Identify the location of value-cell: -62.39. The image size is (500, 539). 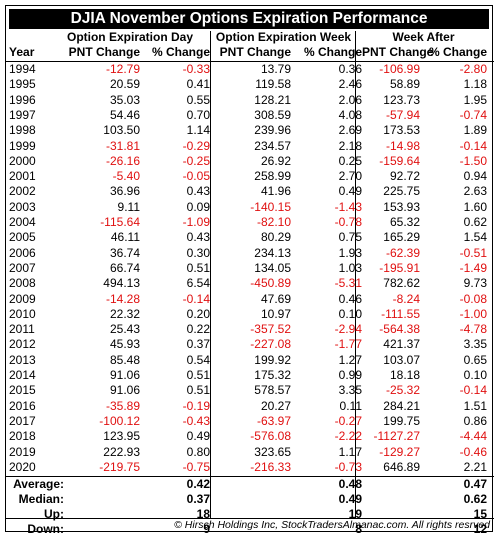
(402, 252).